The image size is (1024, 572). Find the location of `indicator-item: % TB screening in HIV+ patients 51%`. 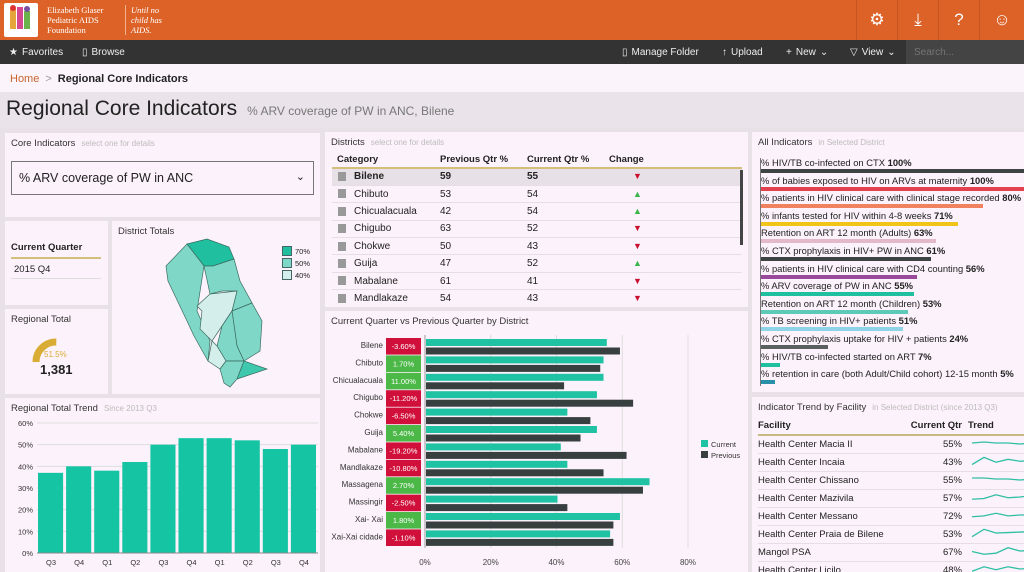

indicator-item: % TB screening in HIV+ patients 51% is located at coordinates (839, 320).